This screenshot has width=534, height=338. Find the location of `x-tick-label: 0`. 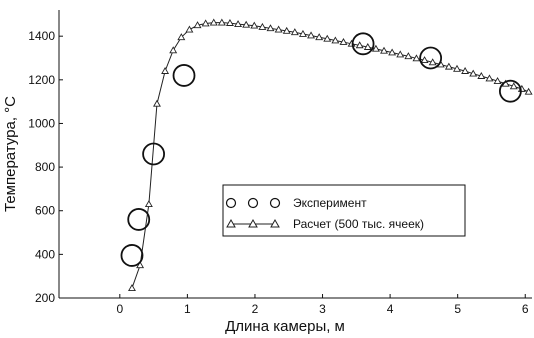

x-tick-label: 0 is located at coordinates (119, 309).